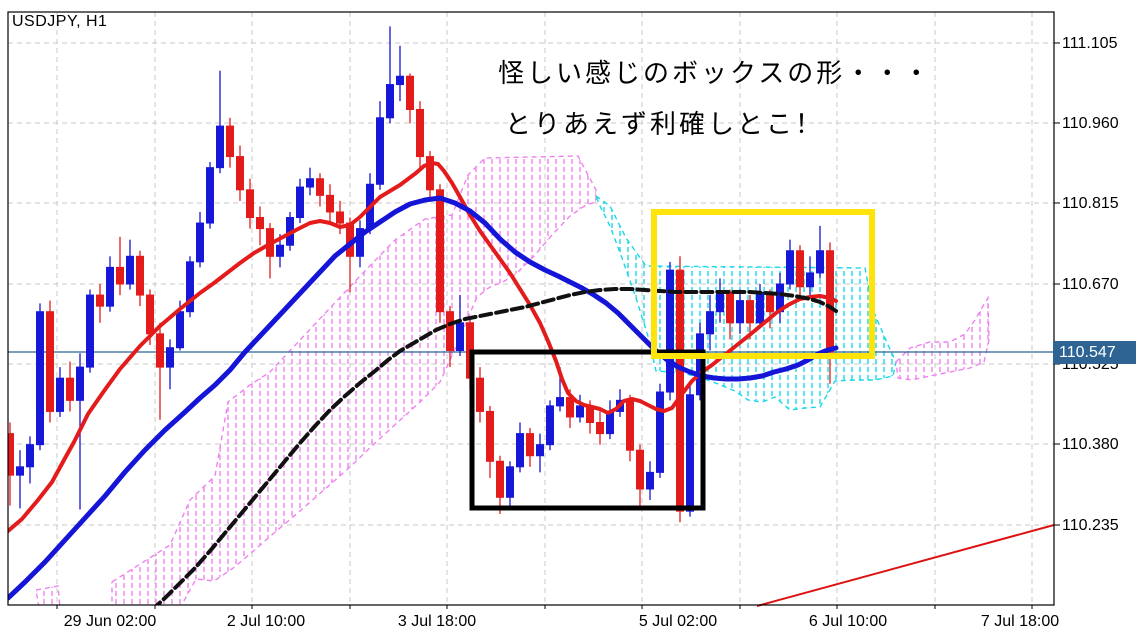 This screenshot has width=1136, height=640. I want to click on yellow-rectangle-object, so click(763, 284).